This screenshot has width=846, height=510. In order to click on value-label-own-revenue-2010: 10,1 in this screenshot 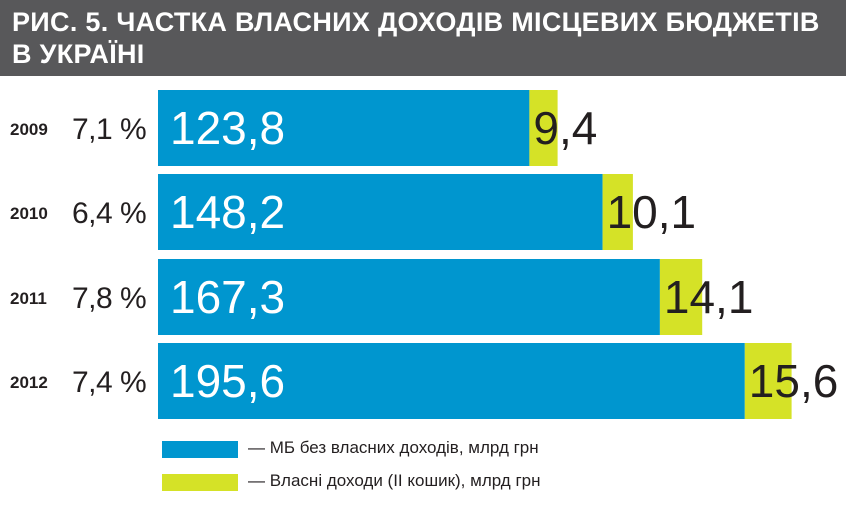, I will do `click(652, 212)`.